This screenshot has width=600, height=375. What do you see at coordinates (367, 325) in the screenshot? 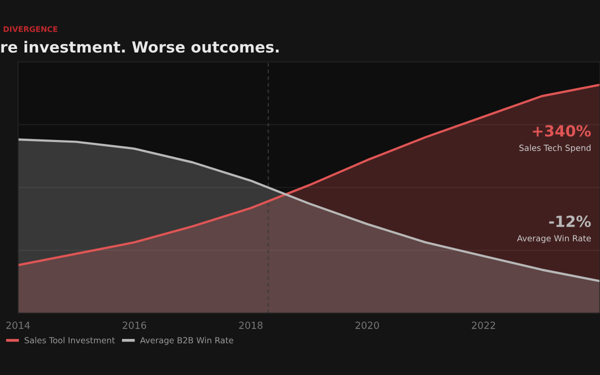
I see `x-tick-label: 2020` at bounding box center [367, 325].